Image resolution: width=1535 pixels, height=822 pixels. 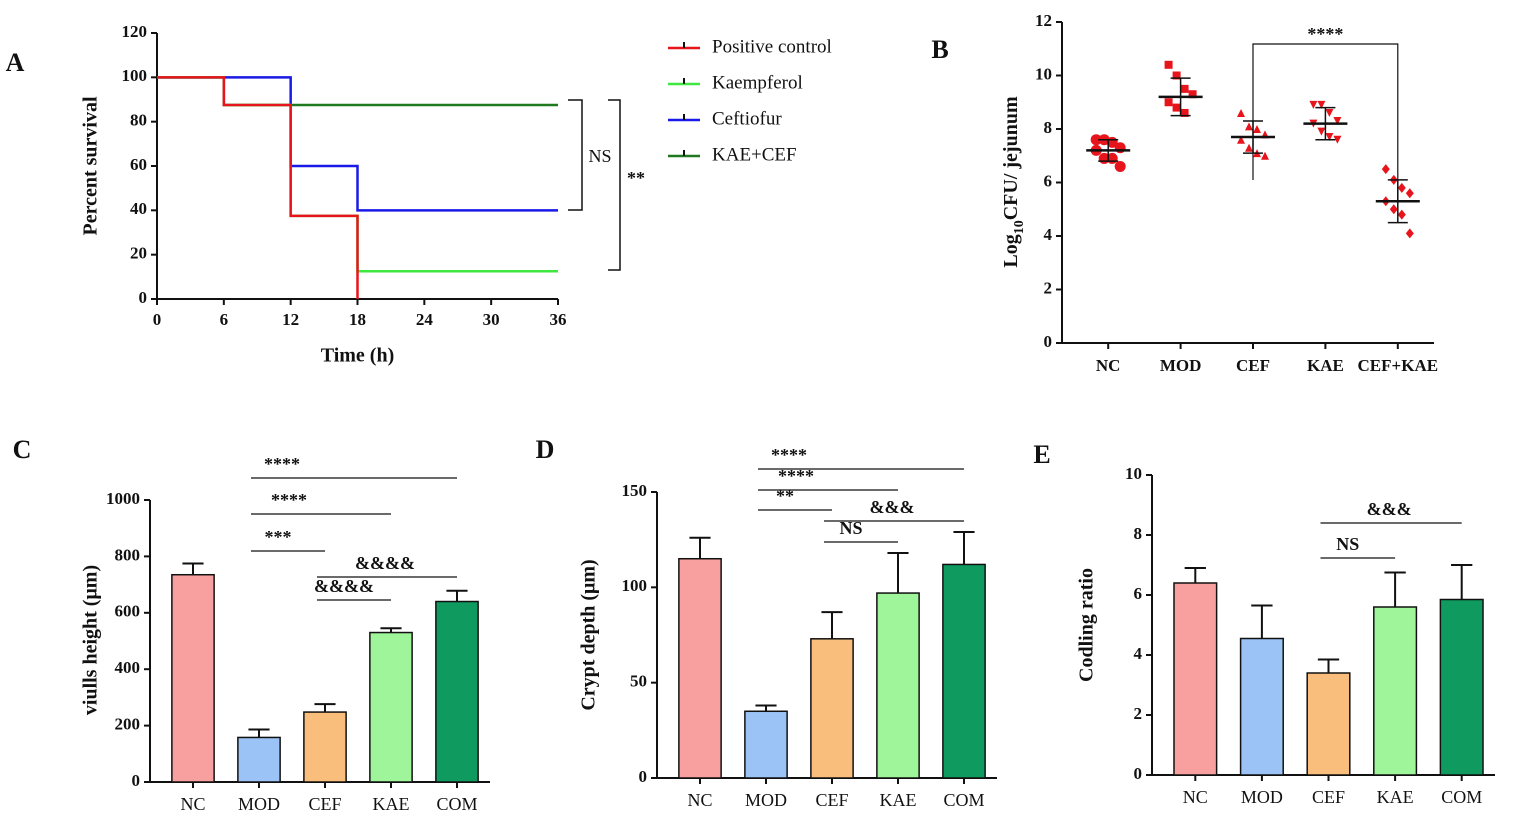 I want to click on y-axis-label-part: 10, so click(x=1019, y=227).